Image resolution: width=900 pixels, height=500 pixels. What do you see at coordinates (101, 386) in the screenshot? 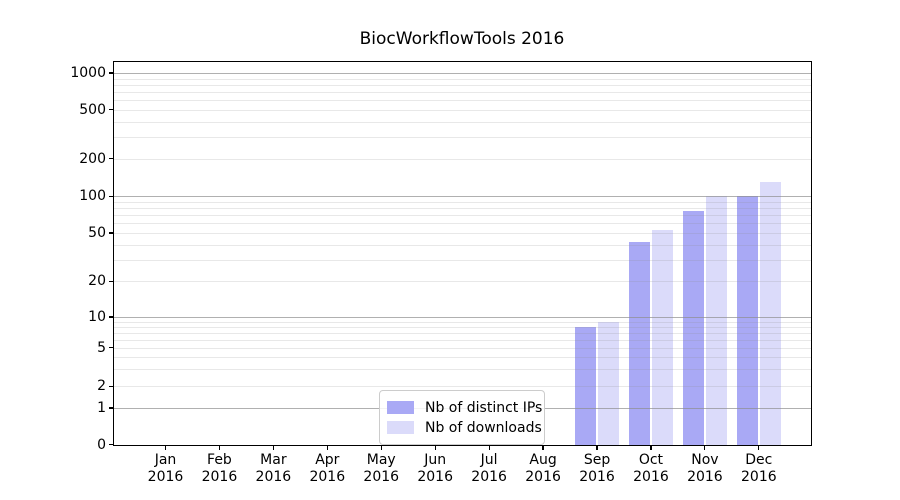
I see `y-tick-label: 2` at bounding box center [101, 386].